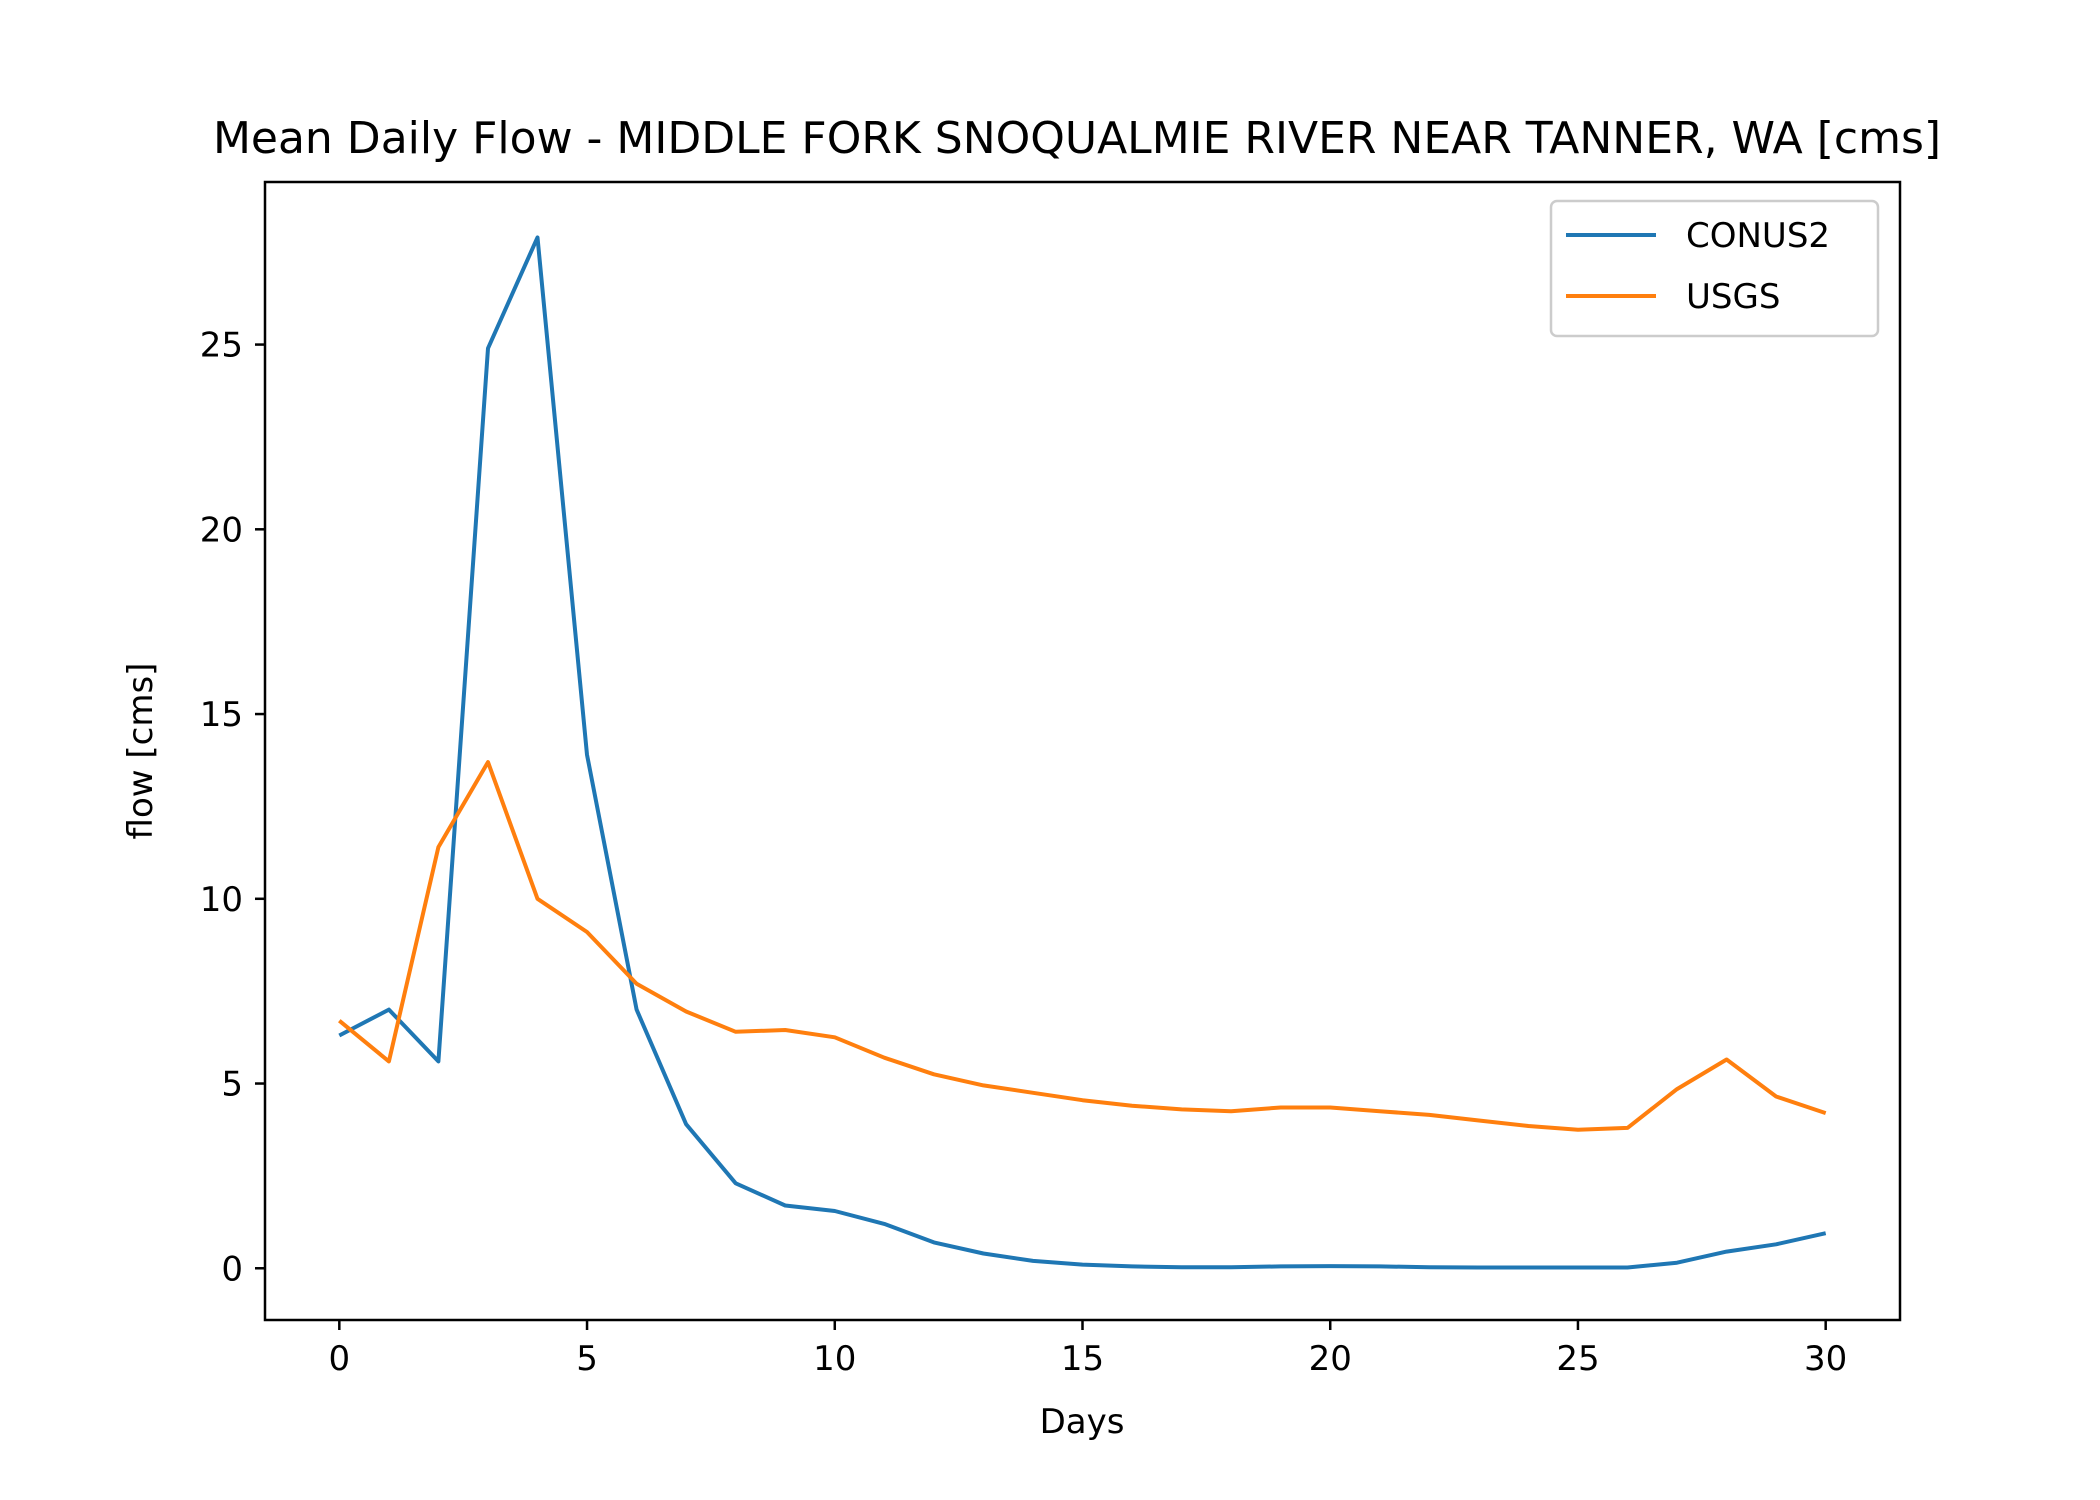  I want to click on legend-label-conus2: CONUS2, so click(1758, 236).